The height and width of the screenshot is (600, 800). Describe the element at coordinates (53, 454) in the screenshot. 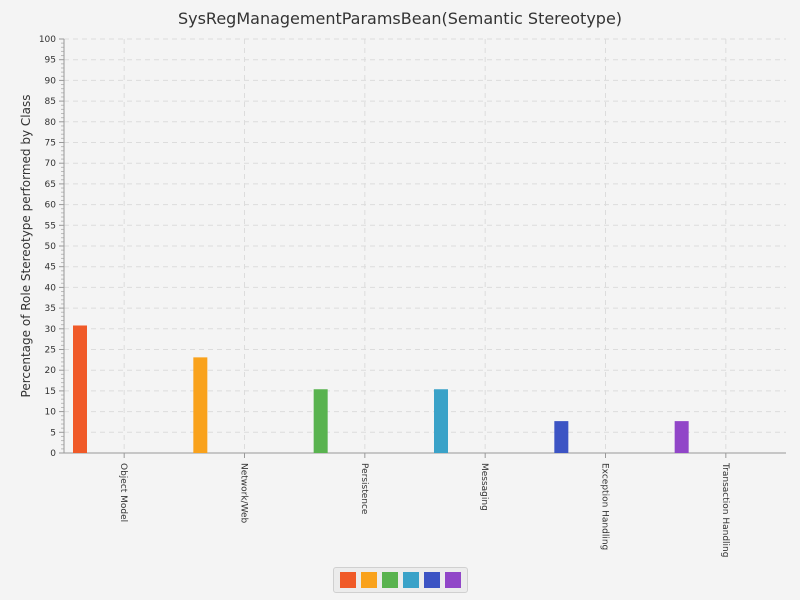

I see `y-tick-label: 0` at that location.